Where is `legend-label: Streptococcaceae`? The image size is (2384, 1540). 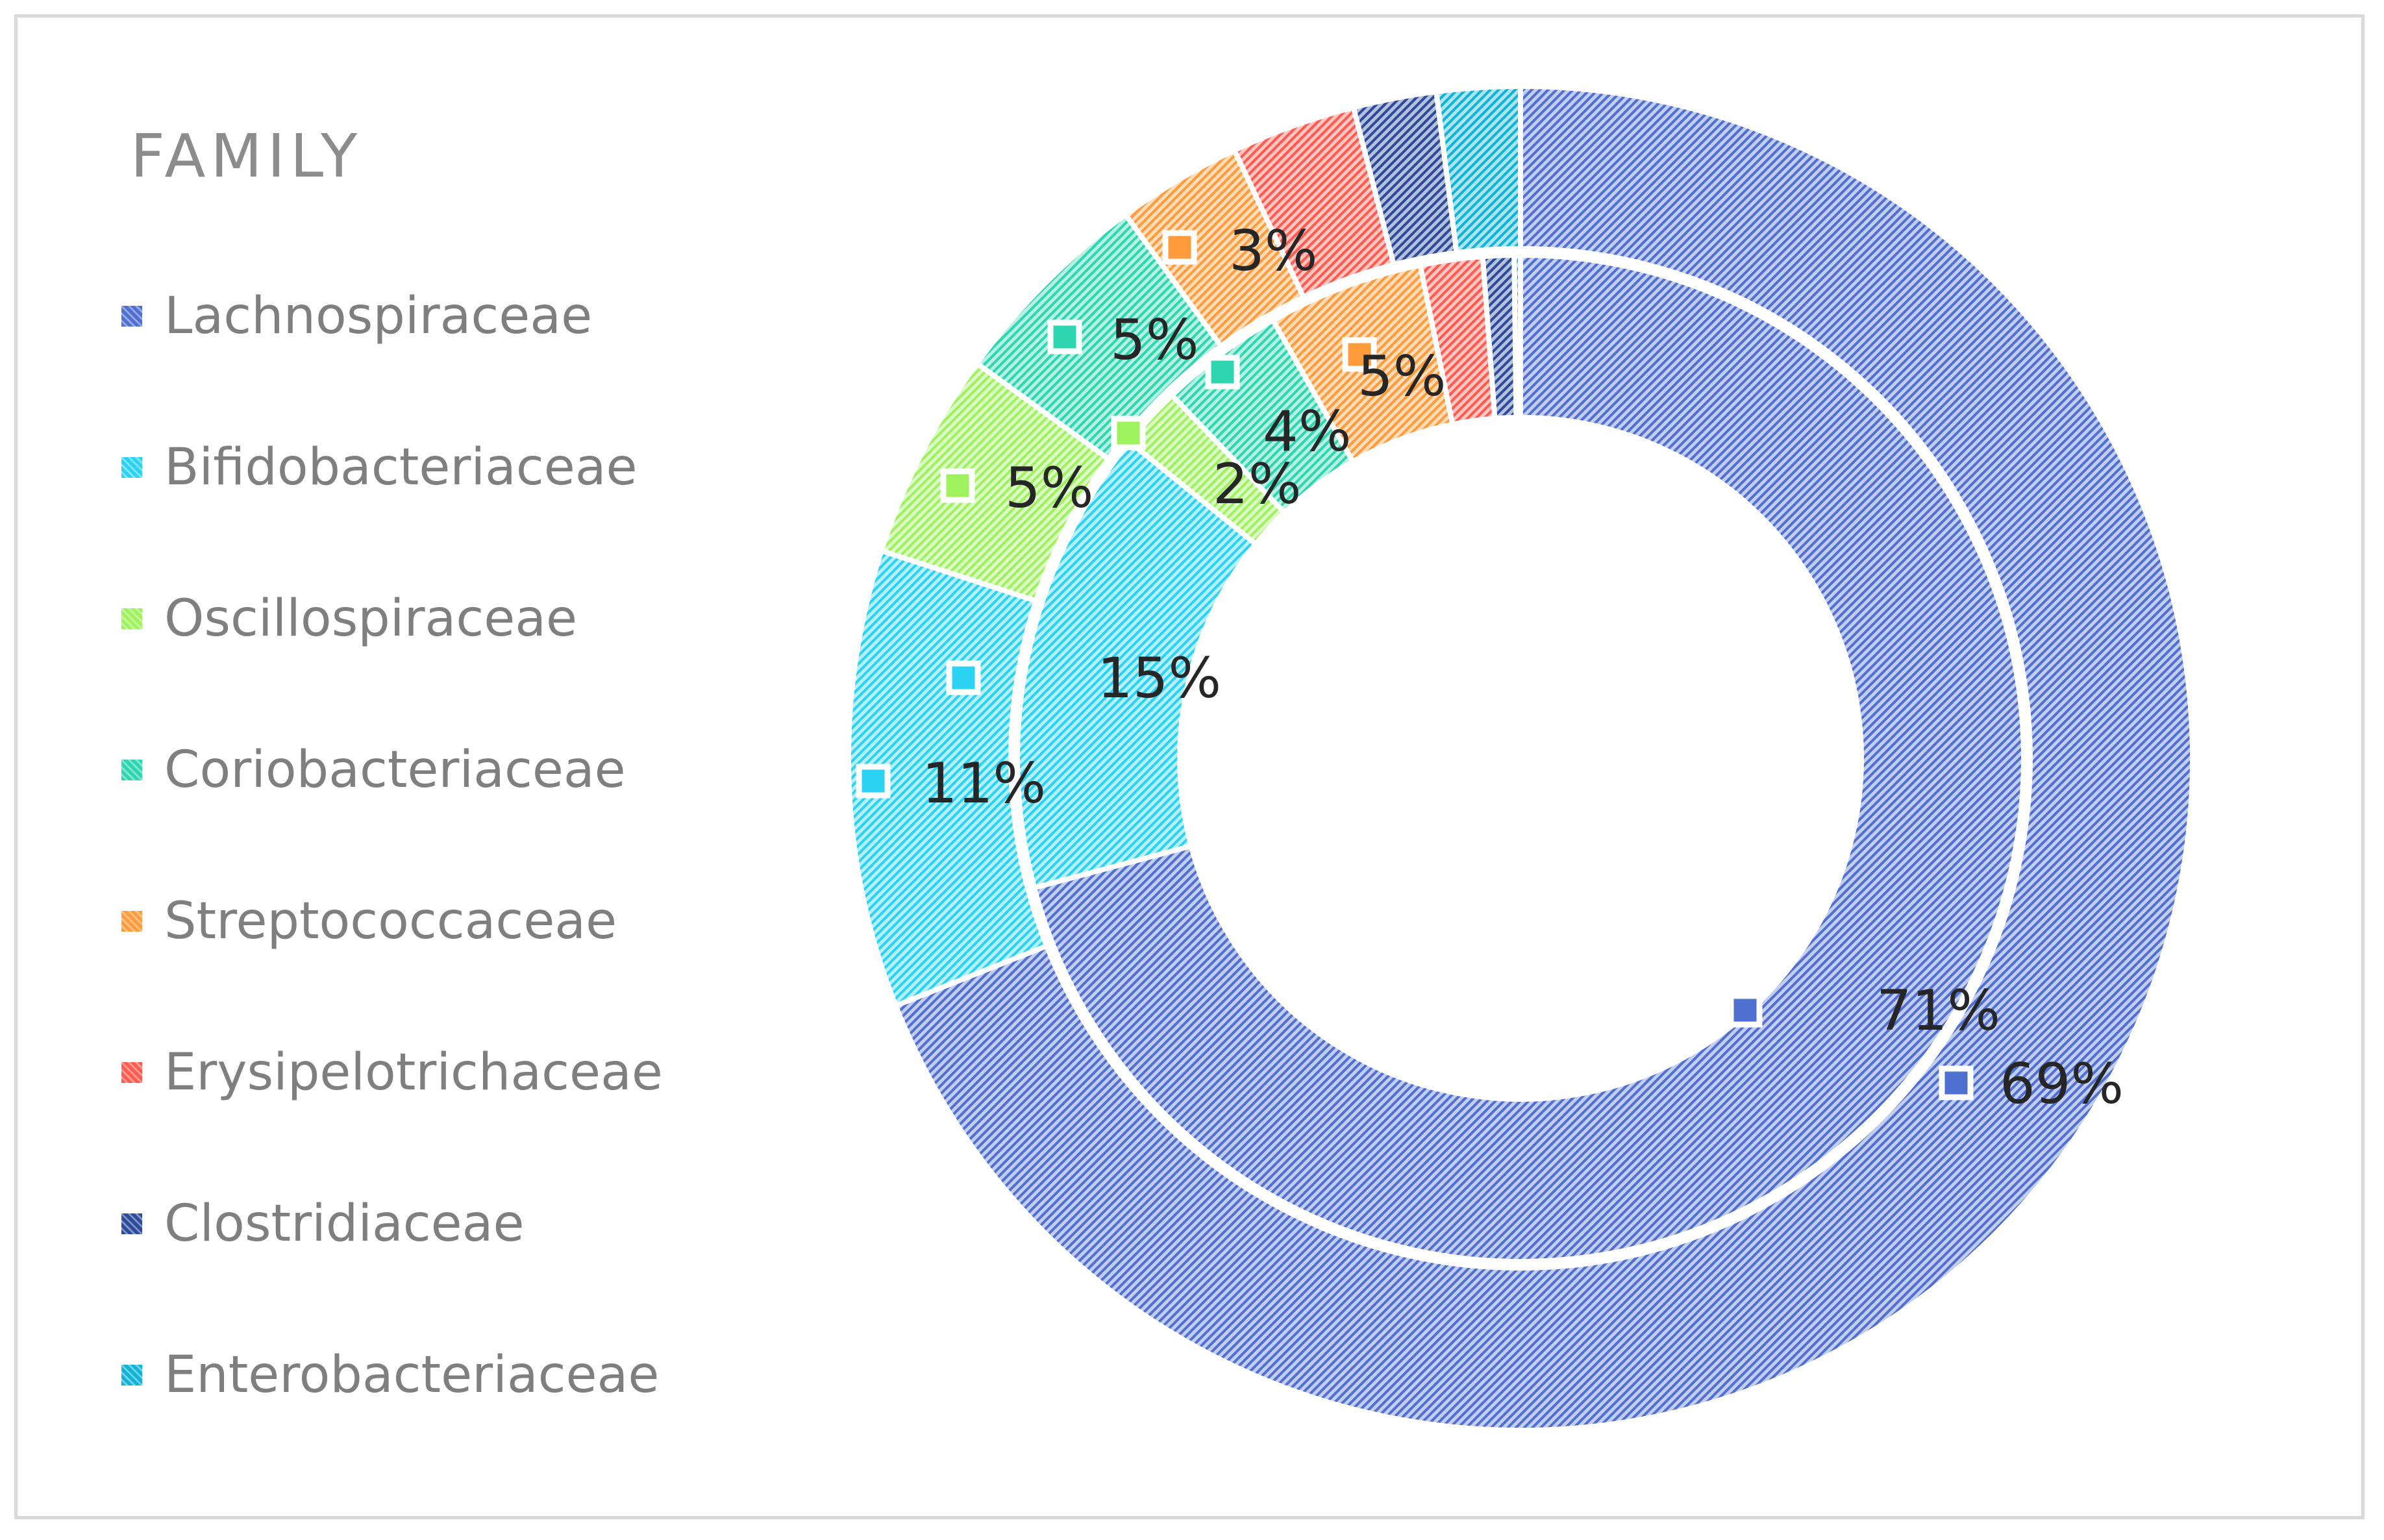 legend-label: Streptococcaceae is located at coordinates (390, 921).